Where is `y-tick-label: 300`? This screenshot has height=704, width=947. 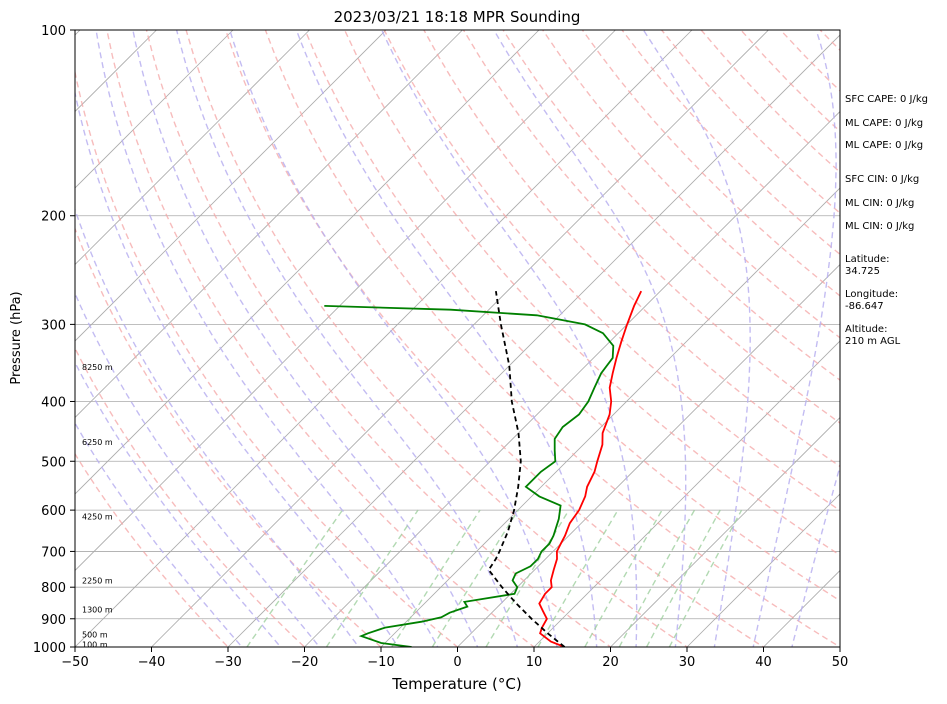
y-tick-label: 300 is located at coordinates (53, 325).